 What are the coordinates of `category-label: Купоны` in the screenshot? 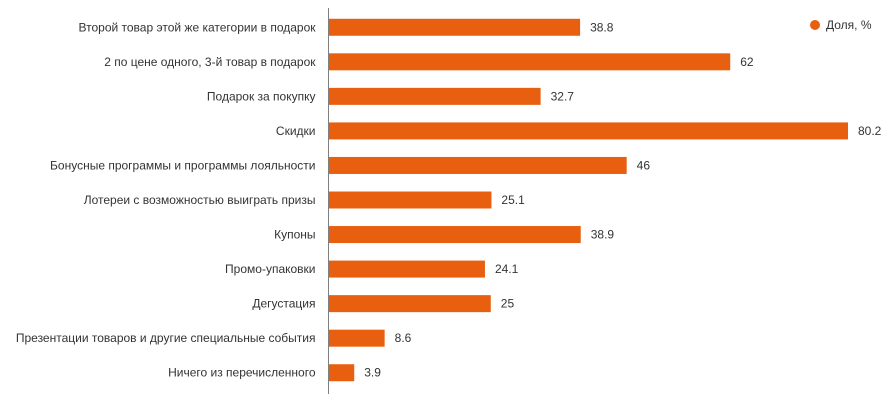 It's located at (294, 235).